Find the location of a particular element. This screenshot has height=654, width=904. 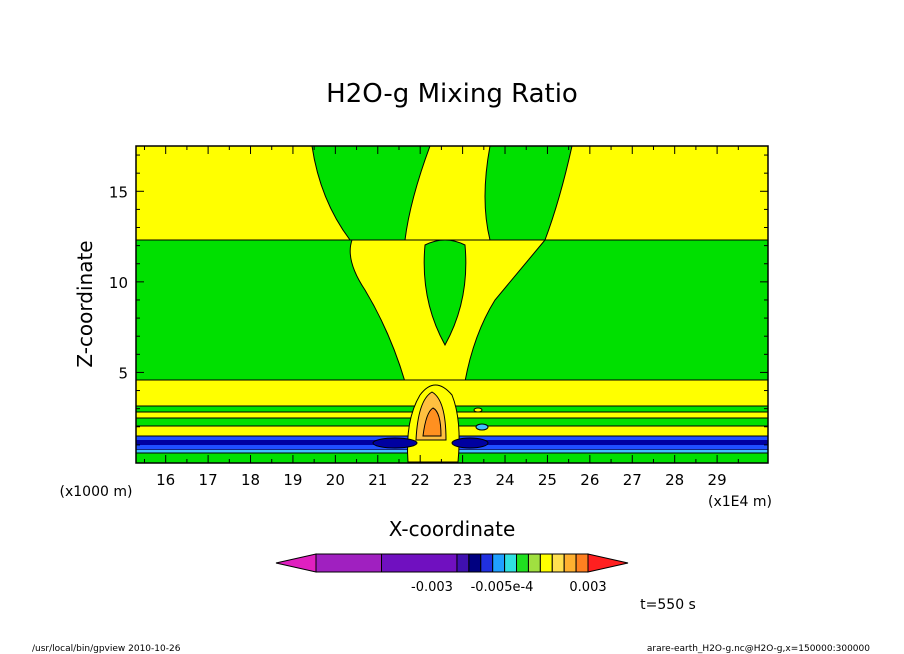

plume-core is located at coordinates (445, 293).